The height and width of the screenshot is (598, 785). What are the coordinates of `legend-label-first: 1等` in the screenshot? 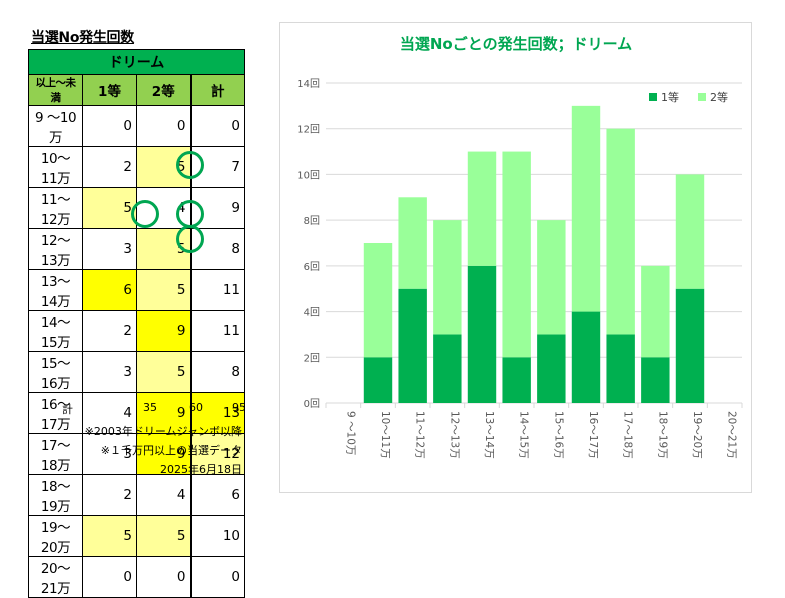 It's located at (670, 97).